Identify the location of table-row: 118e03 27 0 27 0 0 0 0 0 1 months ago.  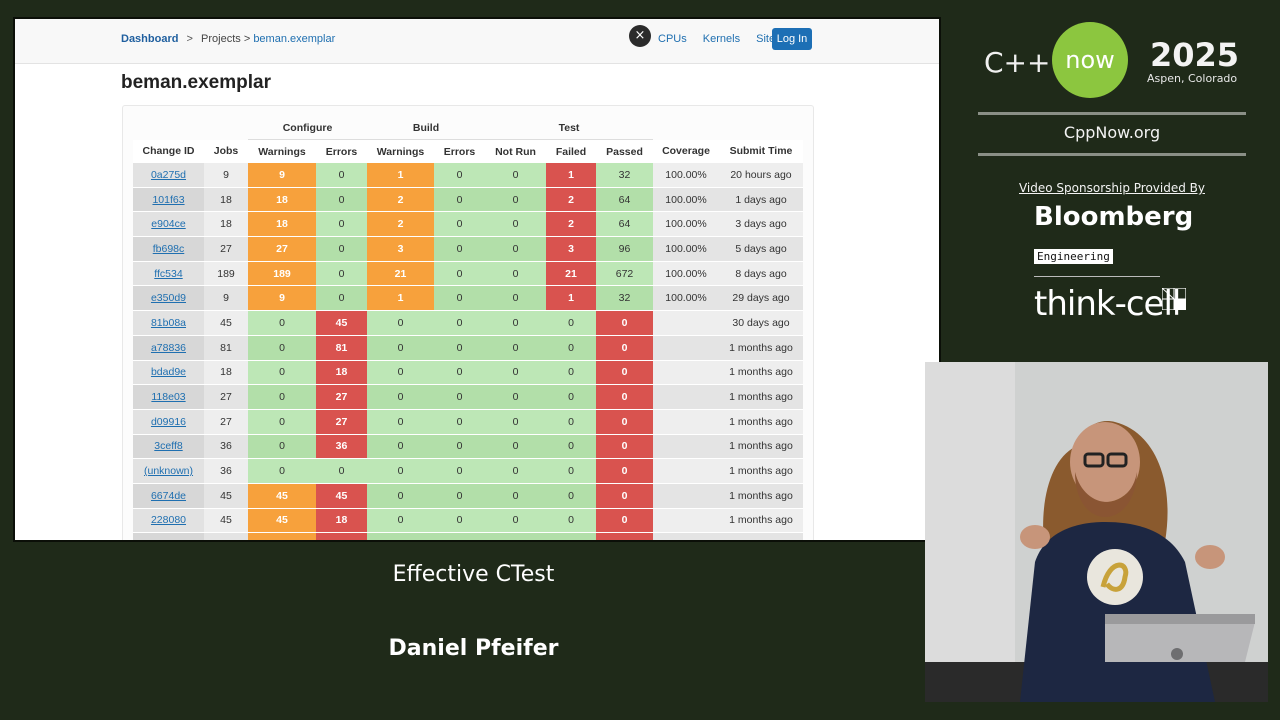
(468, 397).